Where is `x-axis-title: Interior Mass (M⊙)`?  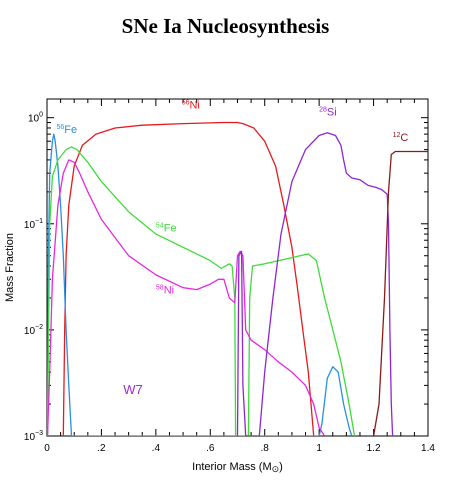 x-axis-title: Interior Mass (M⊙) is located at coordinates (237, 467).